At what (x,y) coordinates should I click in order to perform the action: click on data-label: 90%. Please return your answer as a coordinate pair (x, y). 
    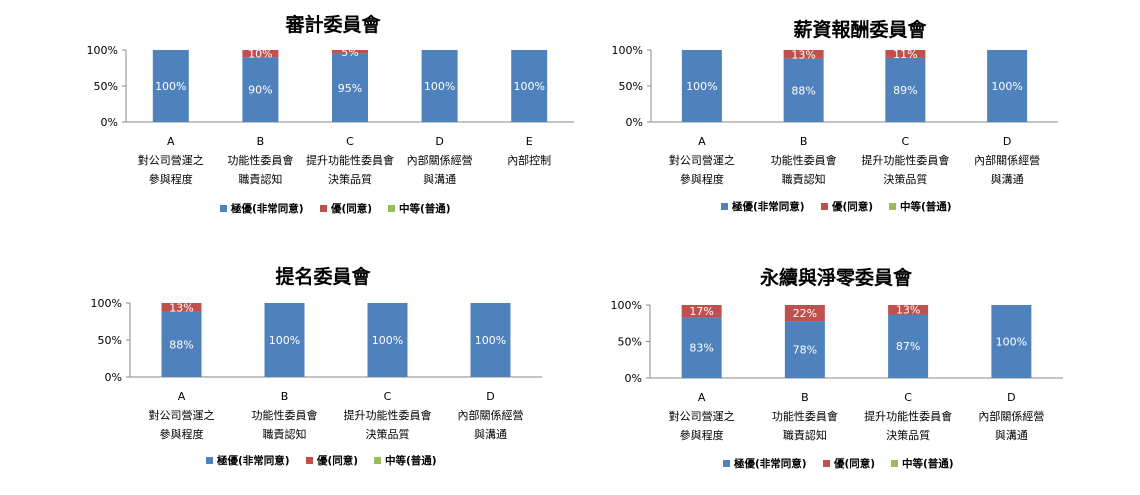
    Looking at the image, I should click on (260, 90).